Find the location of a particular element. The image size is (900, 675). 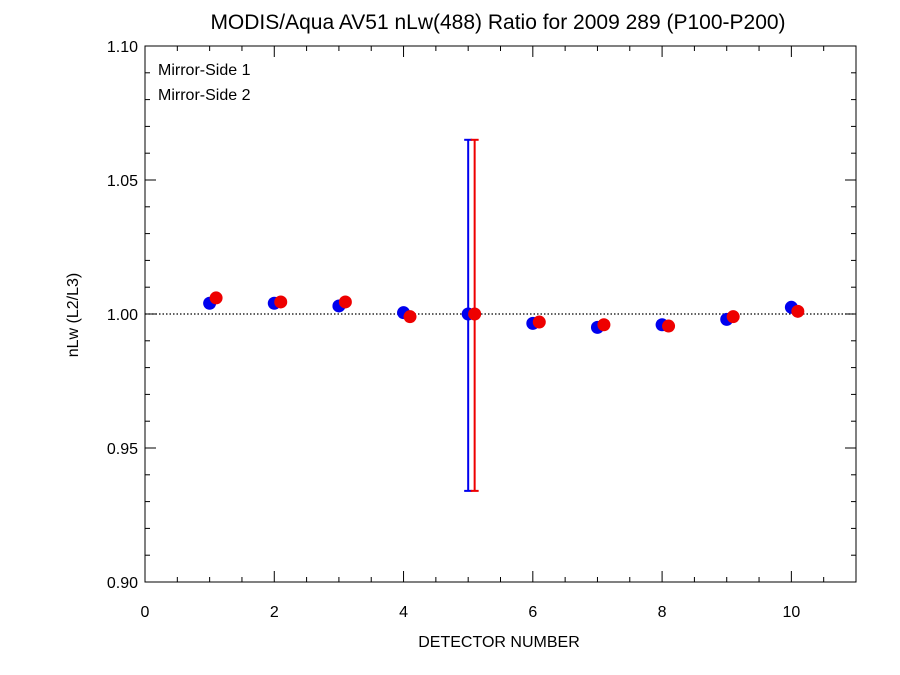

data-points is located at coordinates (504, 312).